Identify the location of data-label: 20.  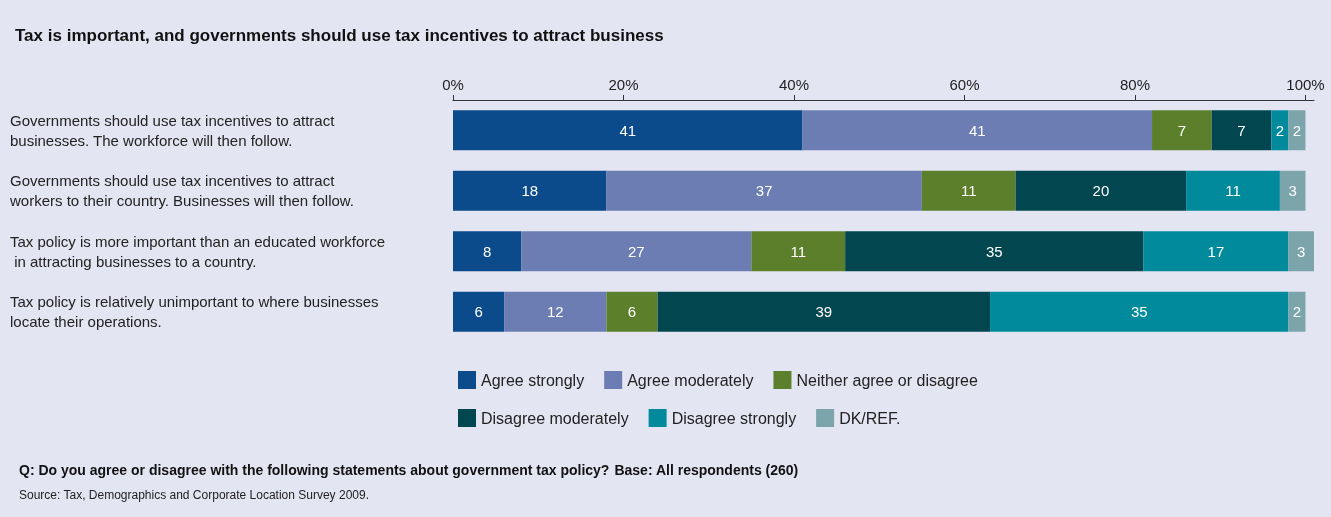
(1101, 191).